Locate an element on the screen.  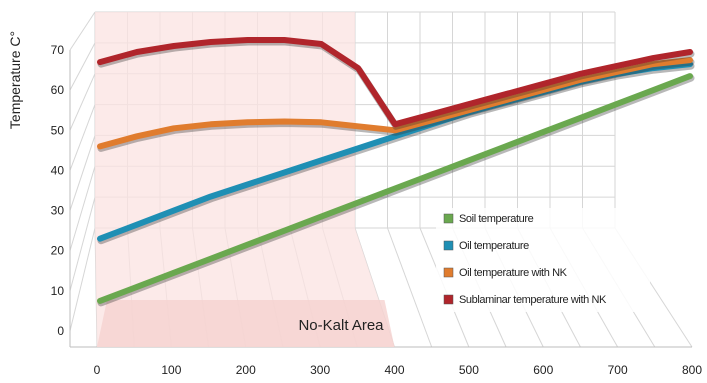
legend-entry: Soil temperature is located at coordinates (496, 219).